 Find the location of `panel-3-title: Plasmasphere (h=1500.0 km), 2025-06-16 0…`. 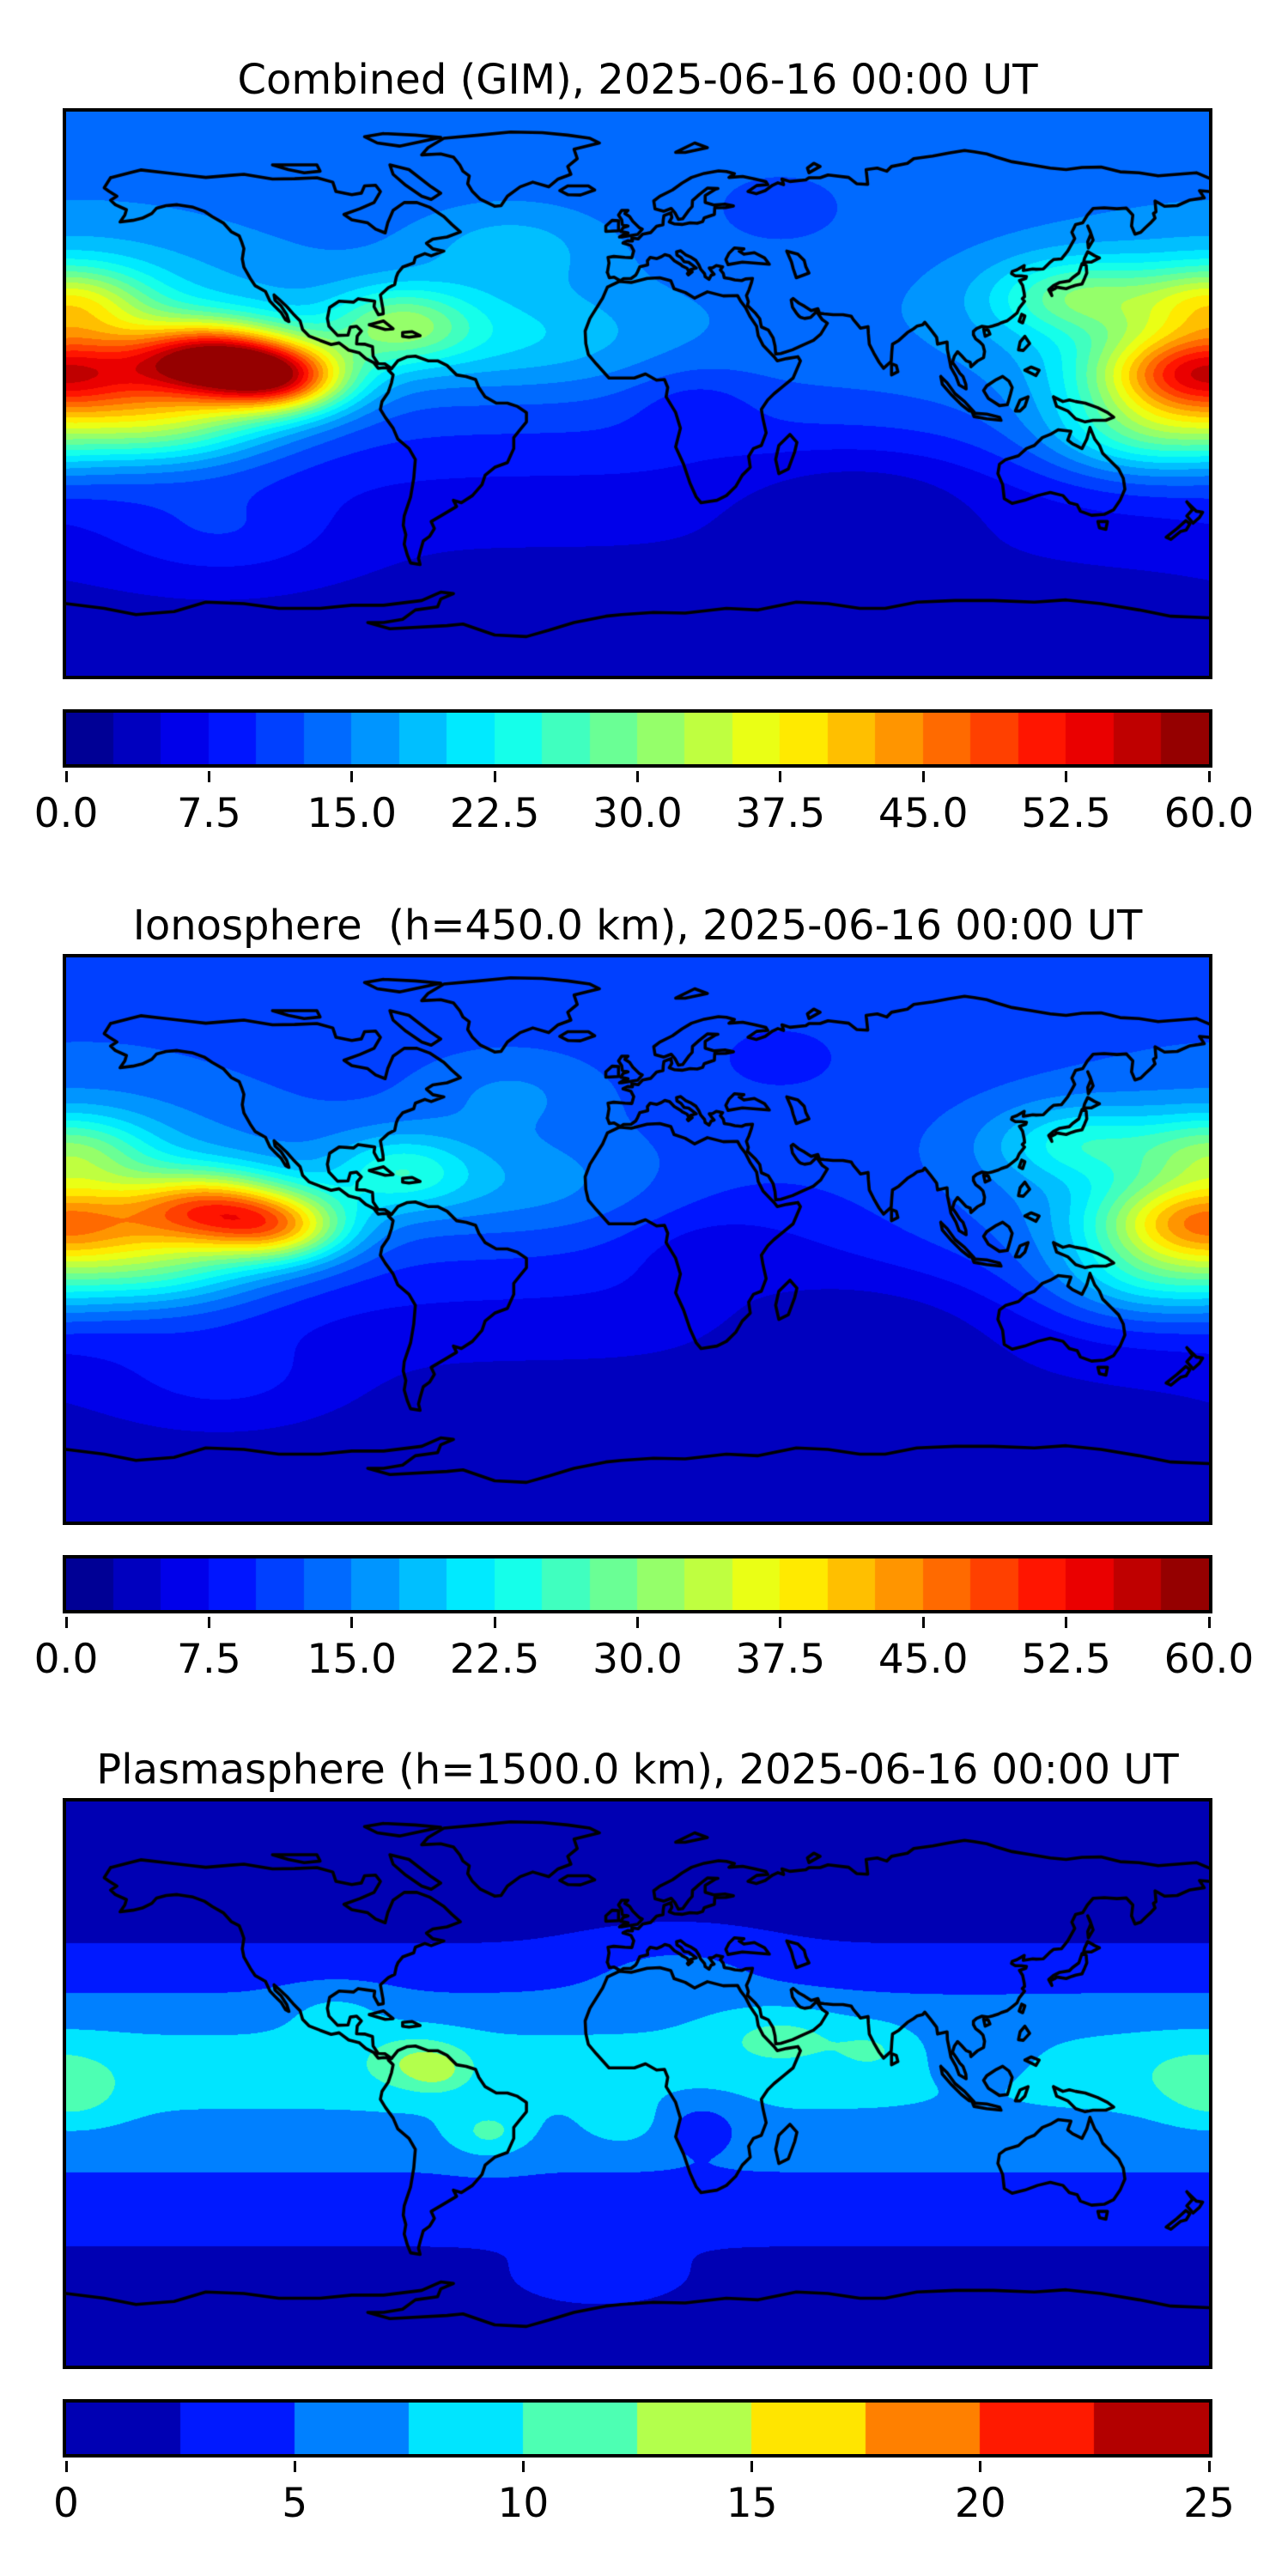

panel-3-title: Plasmasphere (h=1500.0 km), 2025-06-16 0… is located at coordinates (638, 1770).